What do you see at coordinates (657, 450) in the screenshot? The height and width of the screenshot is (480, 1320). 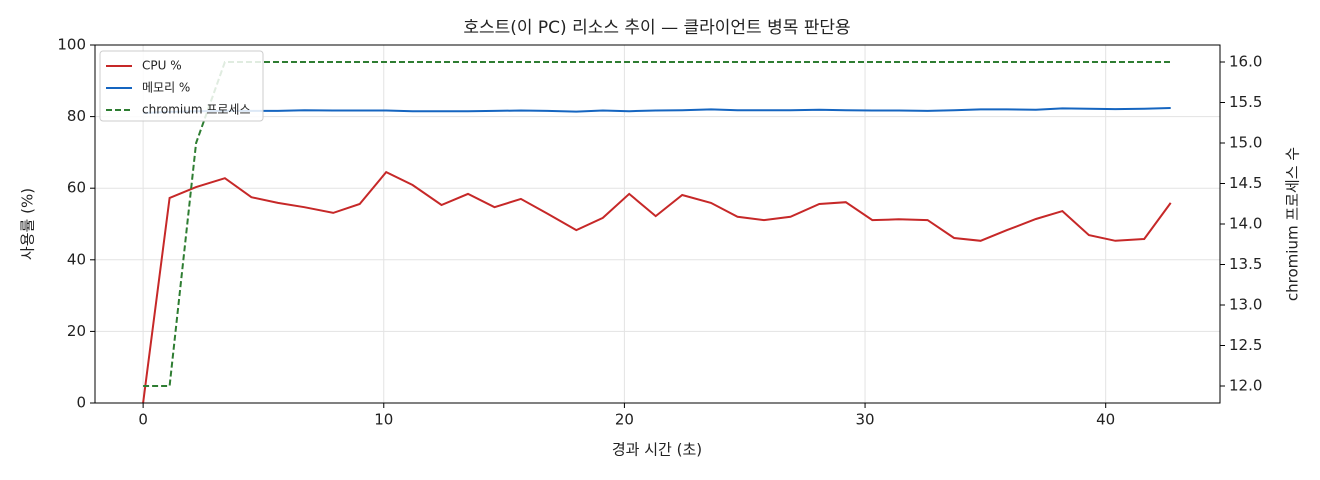 I see `x-axis-label: 경과 시간 (초)` at bounding box center [657, 450].